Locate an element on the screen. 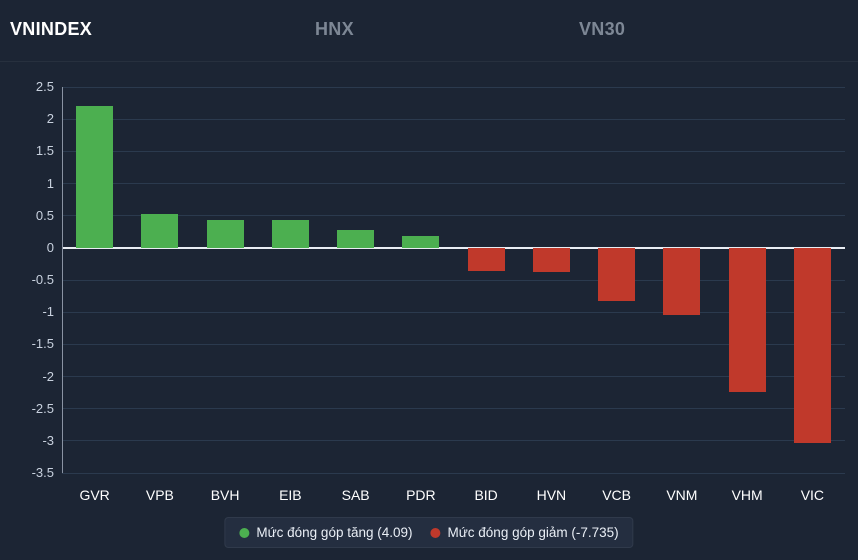 The image size is (858, 560). y-tick-label: 2 is located at coordinates (50, 119).